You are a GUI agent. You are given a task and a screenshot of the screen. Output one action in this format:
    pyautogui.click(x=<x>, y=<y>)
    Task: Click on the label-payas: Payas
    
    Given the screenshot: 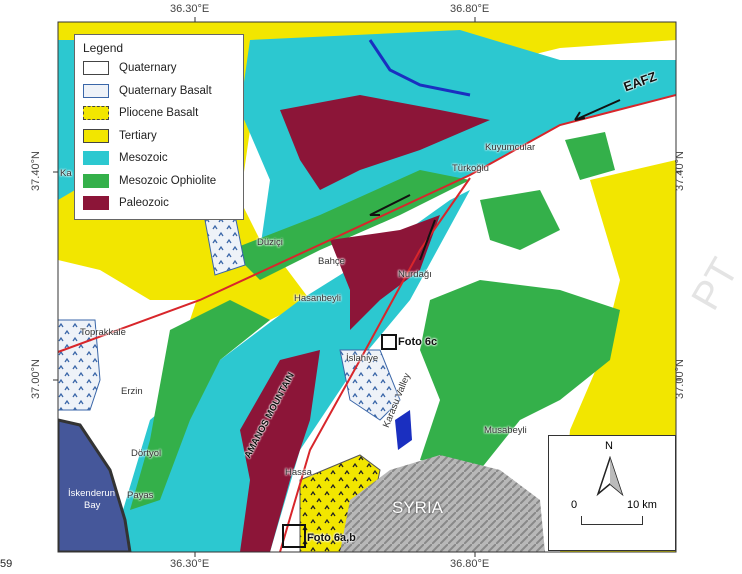 What is the action you would take?
    pyautogui.click(x=140, y=495)
    